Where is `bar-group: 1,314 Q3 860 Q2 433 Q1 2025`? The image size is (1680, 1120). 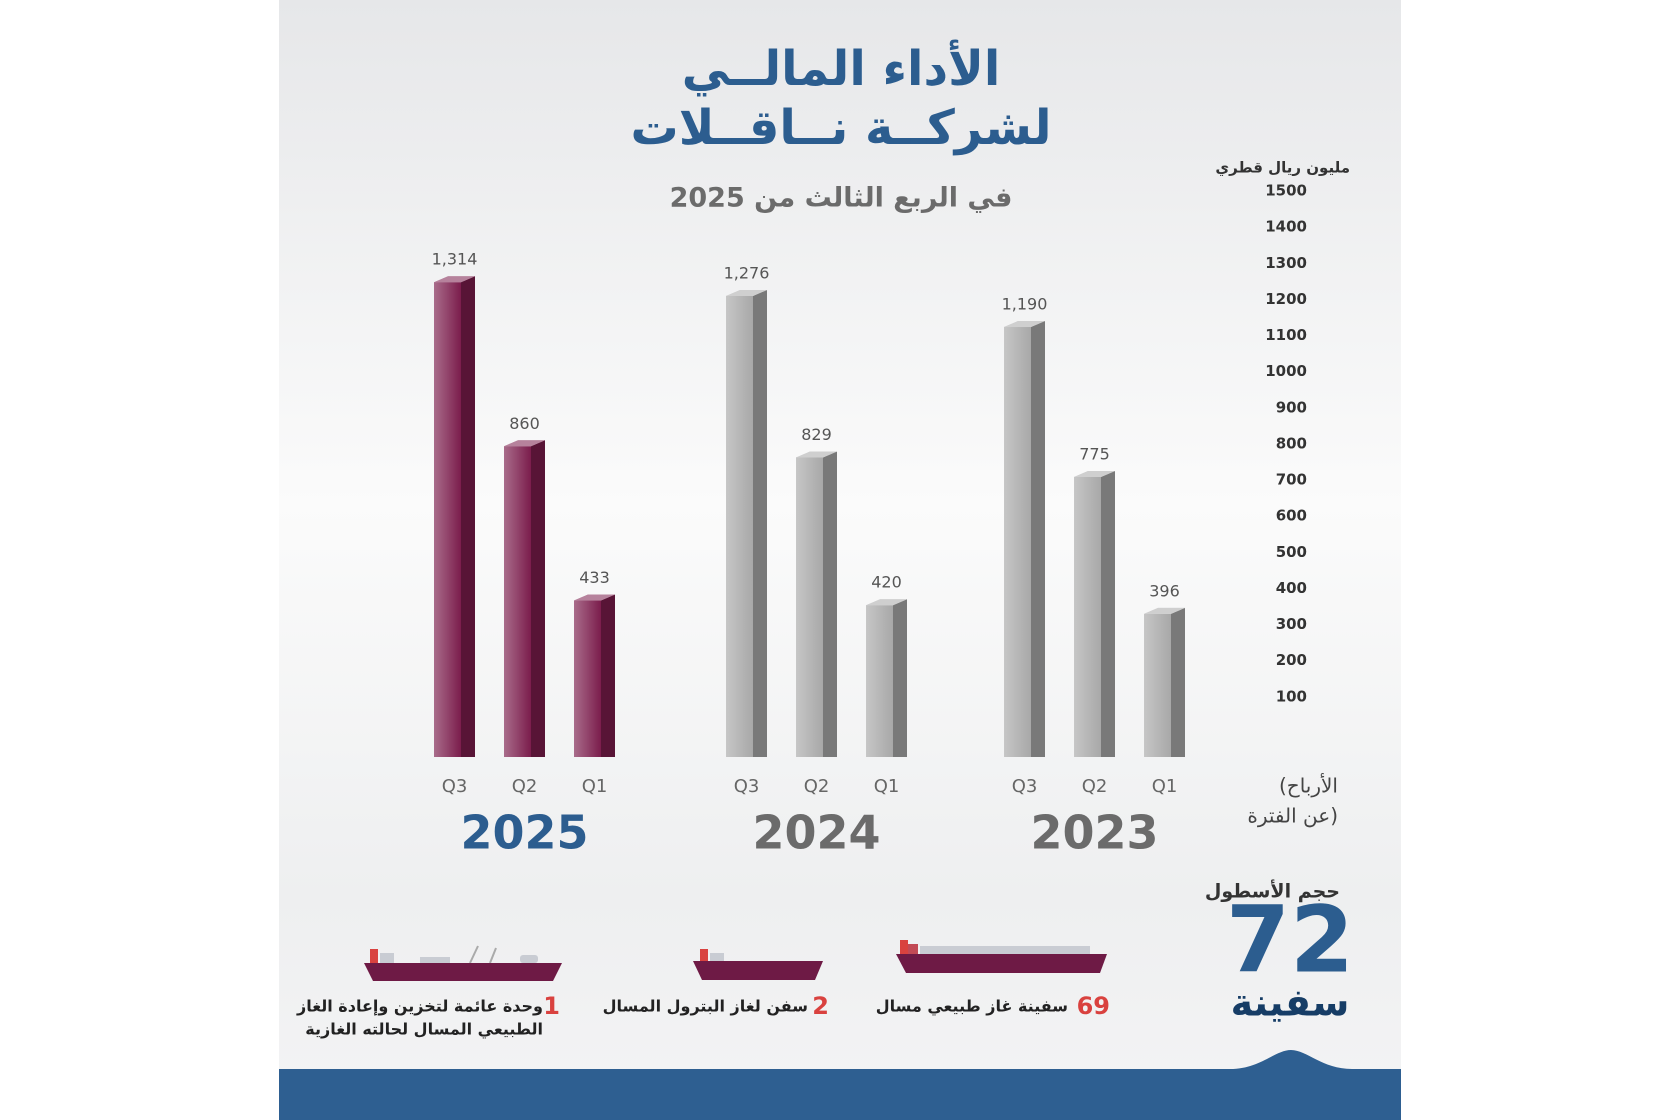 bar-group: 1,314 Q3 860 Q2 433 Q1 2025 is located at coordinates (523, 555).